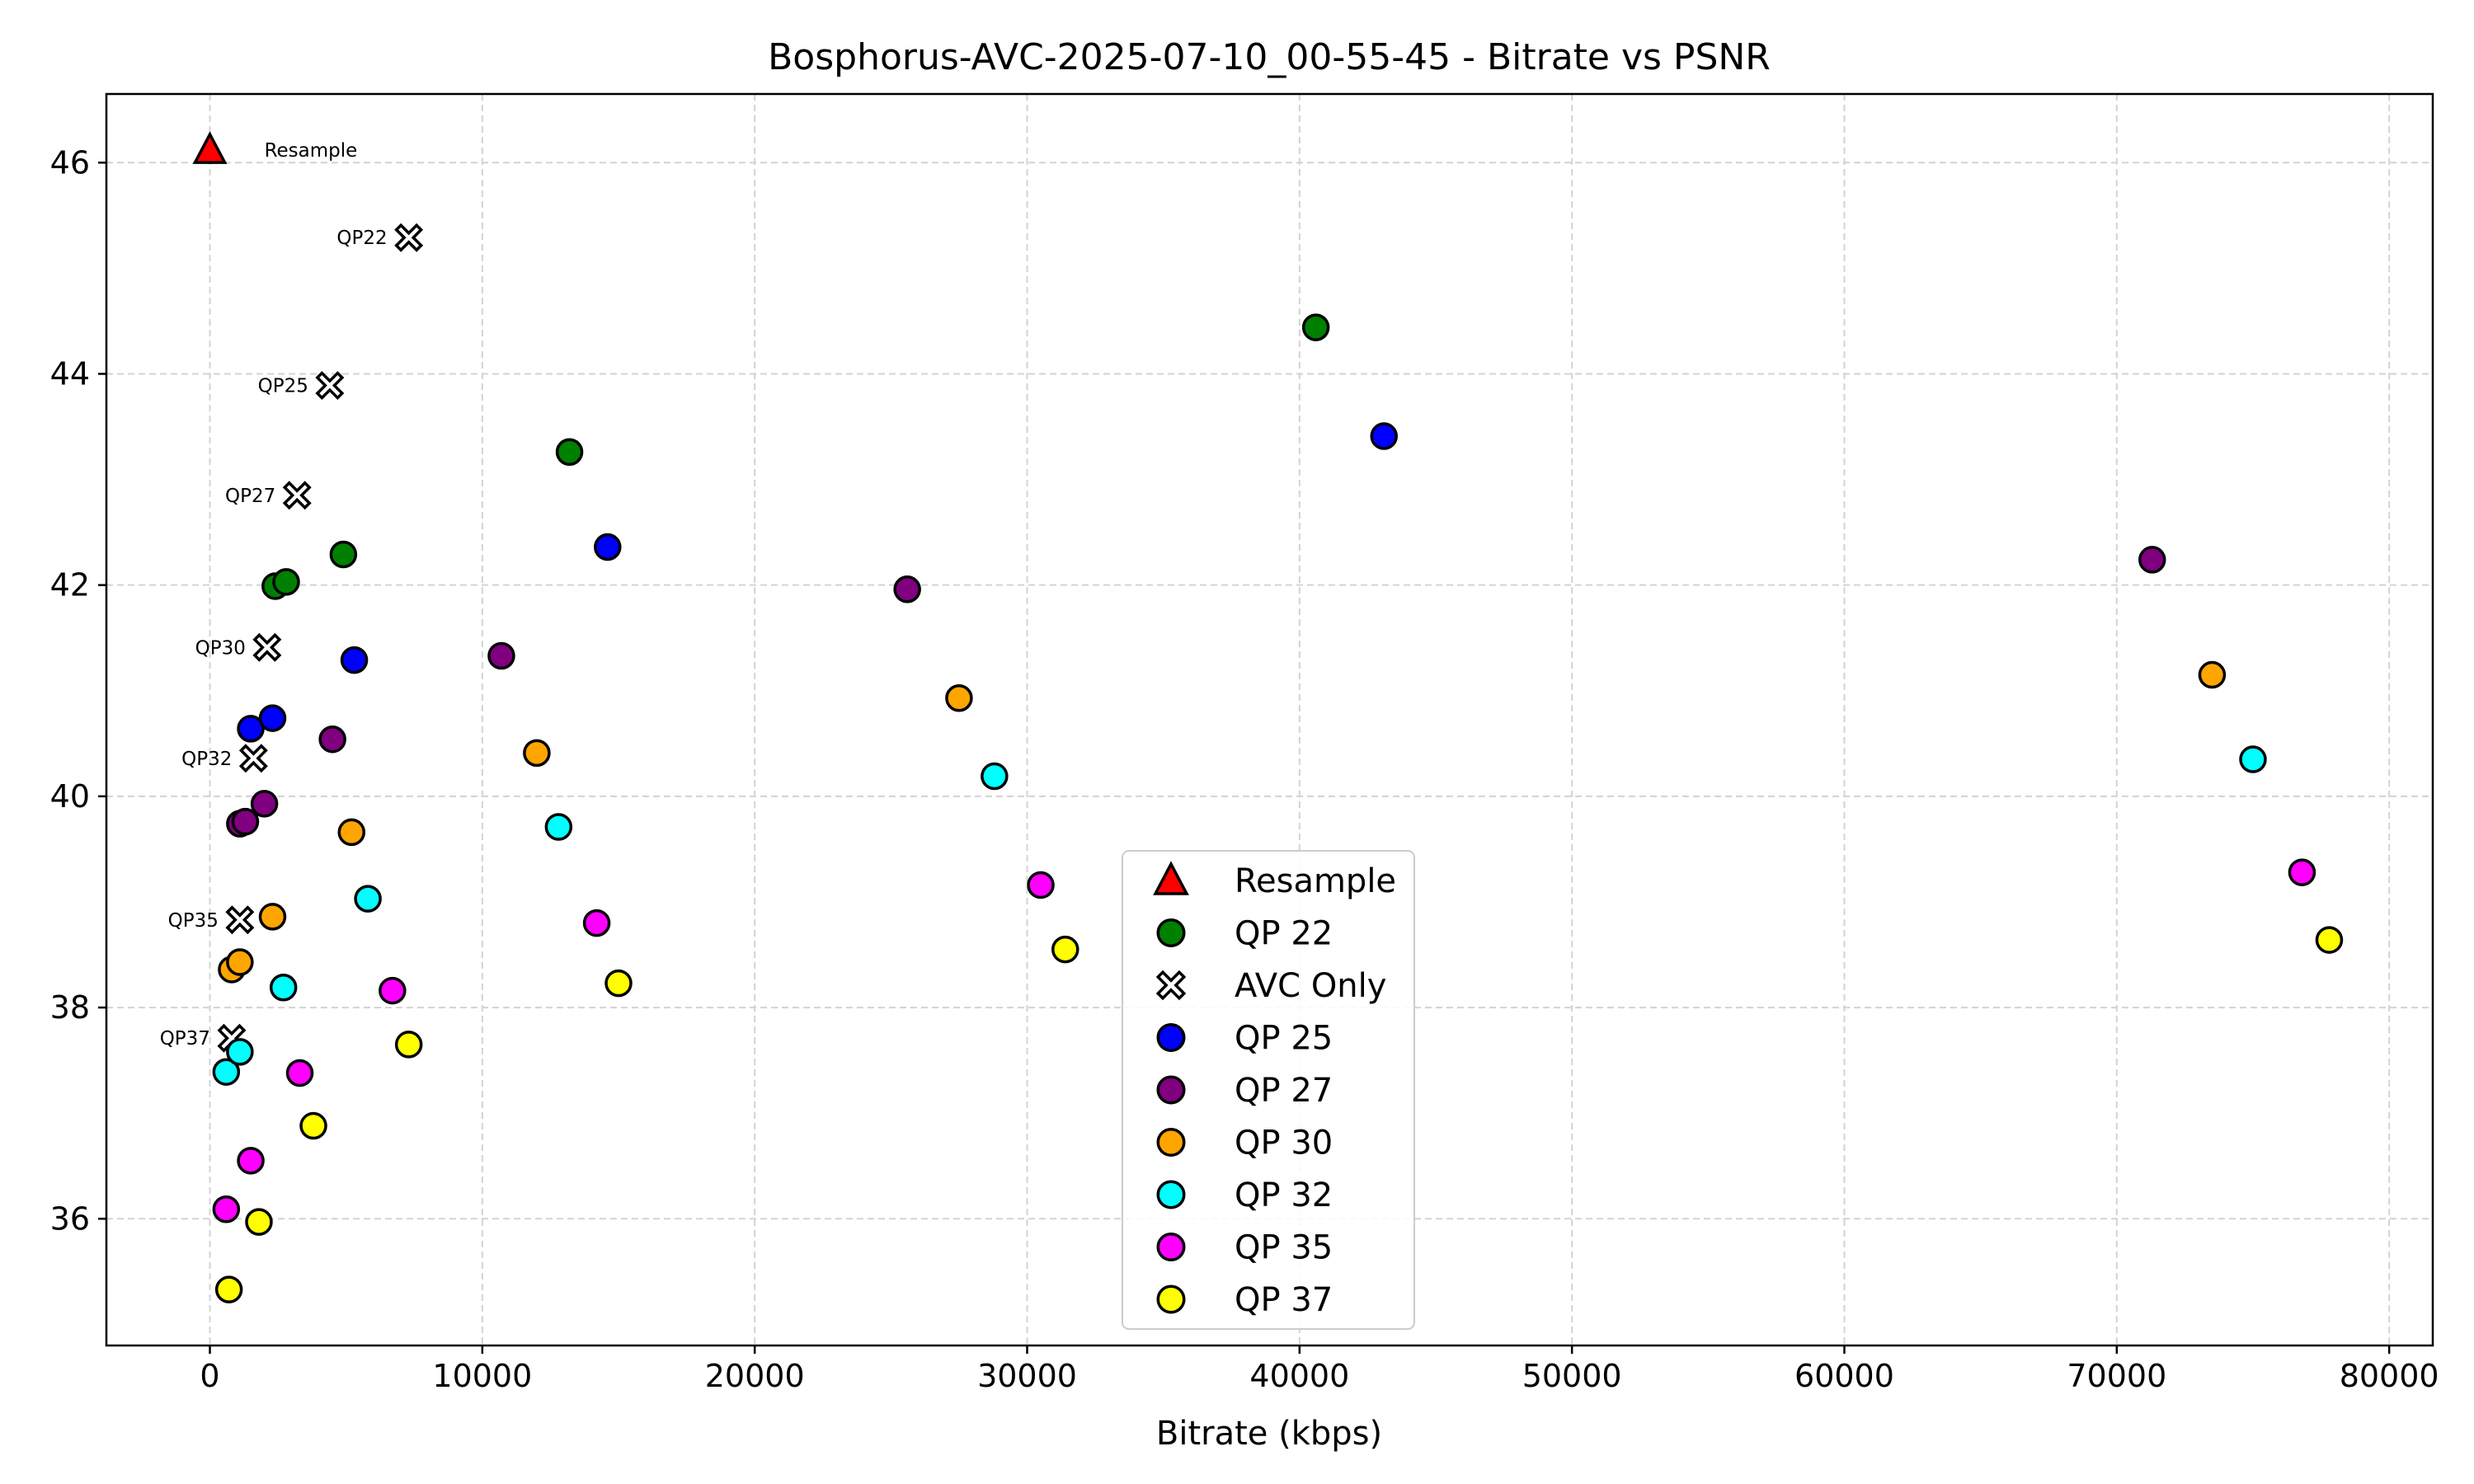  I want to click on x-tick-label: 80000, so click(2389, 1376).